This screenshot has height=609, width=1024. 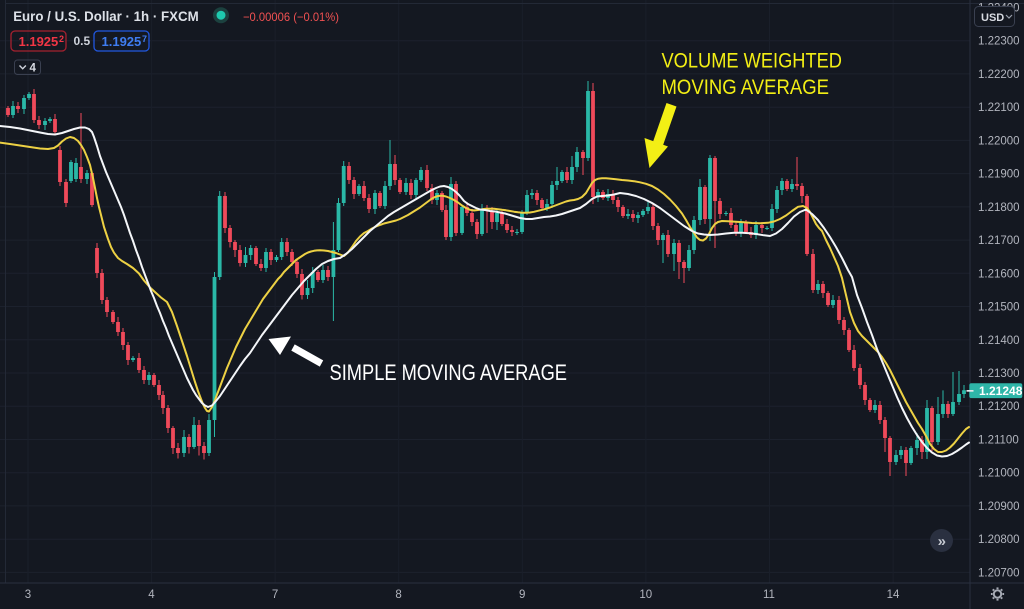 I want to click on svg-text: 14, so click(x=893, y=595).